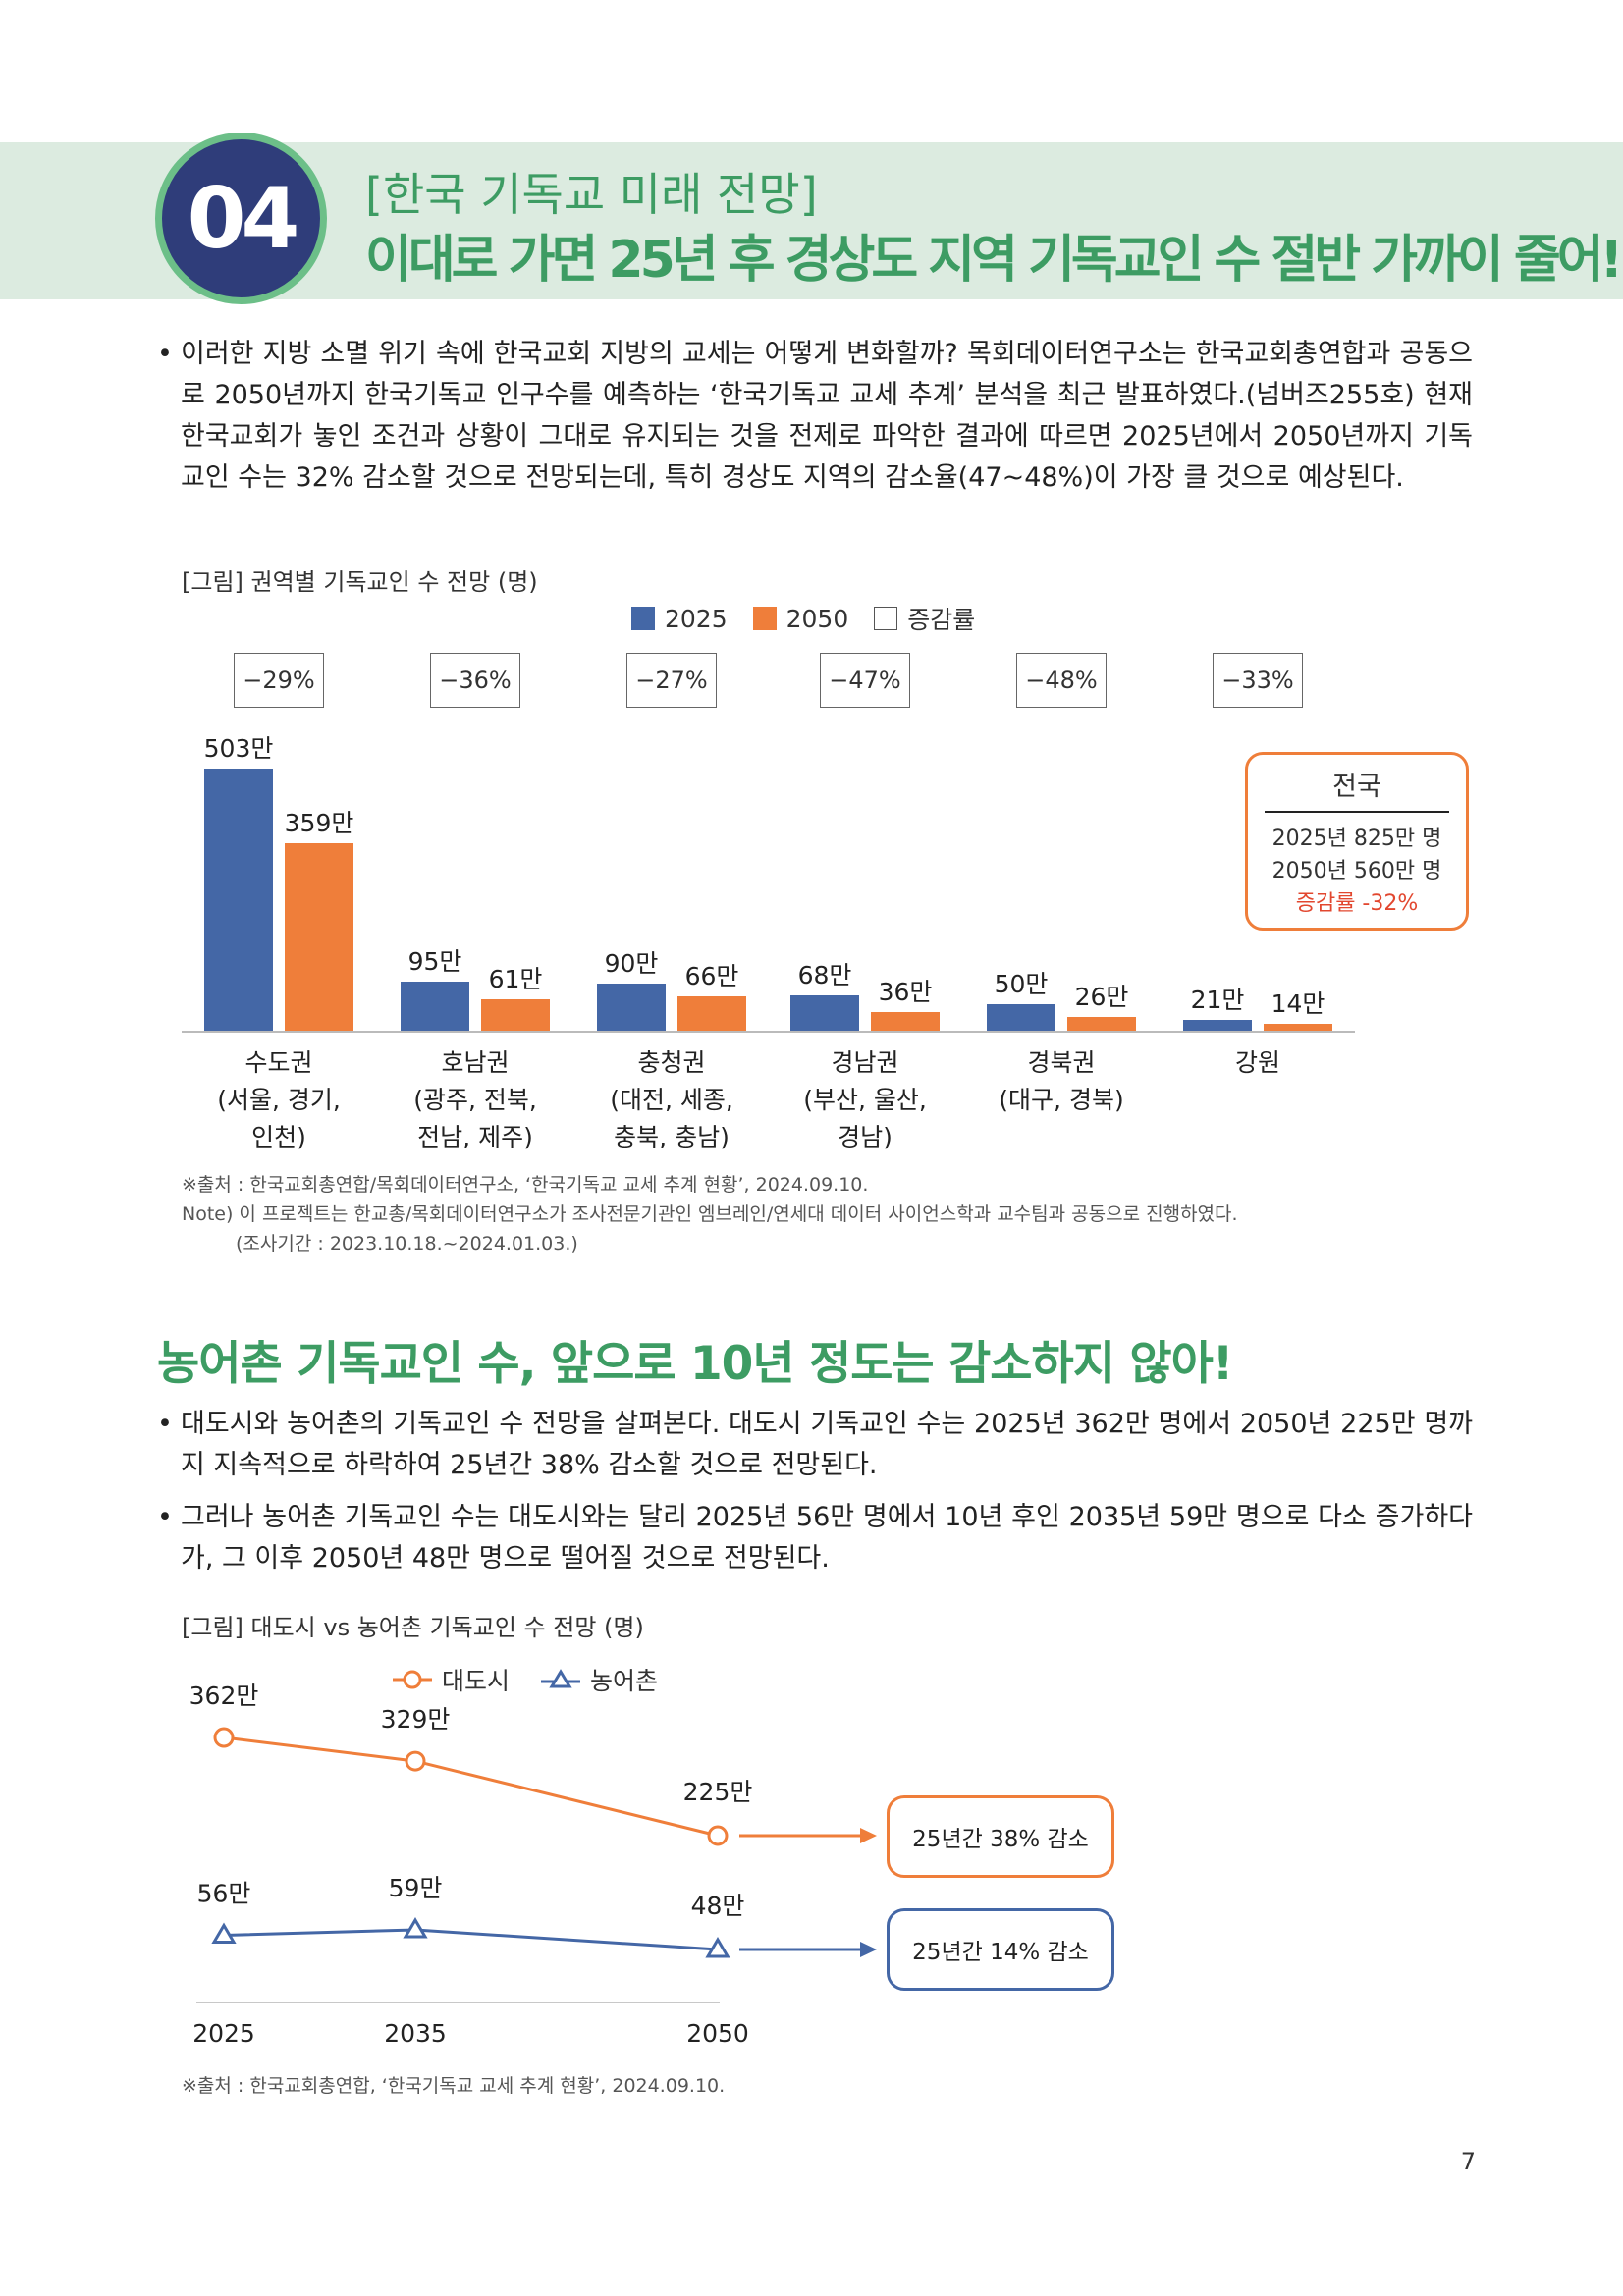  Describe the element at coordinates (1298, 1027) in the screenshot. I see `bar-gangwon-2050` at that location.